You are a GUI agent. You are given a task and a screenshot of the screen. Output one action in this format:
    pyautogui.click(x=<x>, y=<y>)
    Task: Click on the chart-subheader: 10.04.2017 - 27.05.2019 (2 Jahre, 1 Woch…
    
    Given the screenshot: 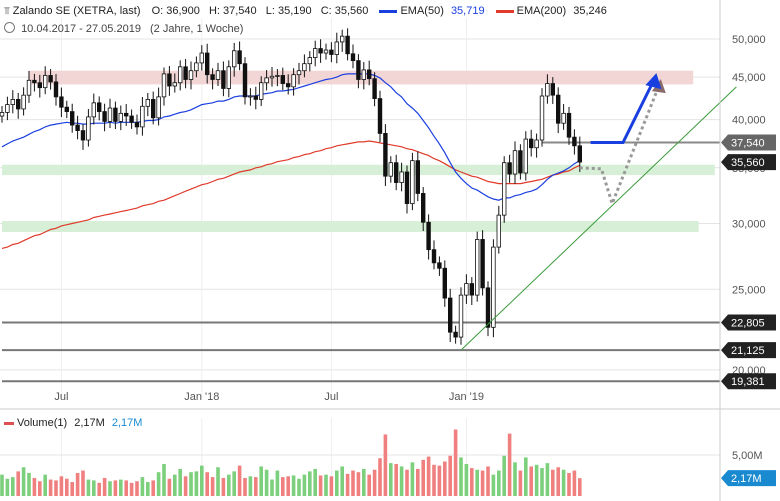 What is the action you would take?
    pyautogui.click(x=123, y=28)
    